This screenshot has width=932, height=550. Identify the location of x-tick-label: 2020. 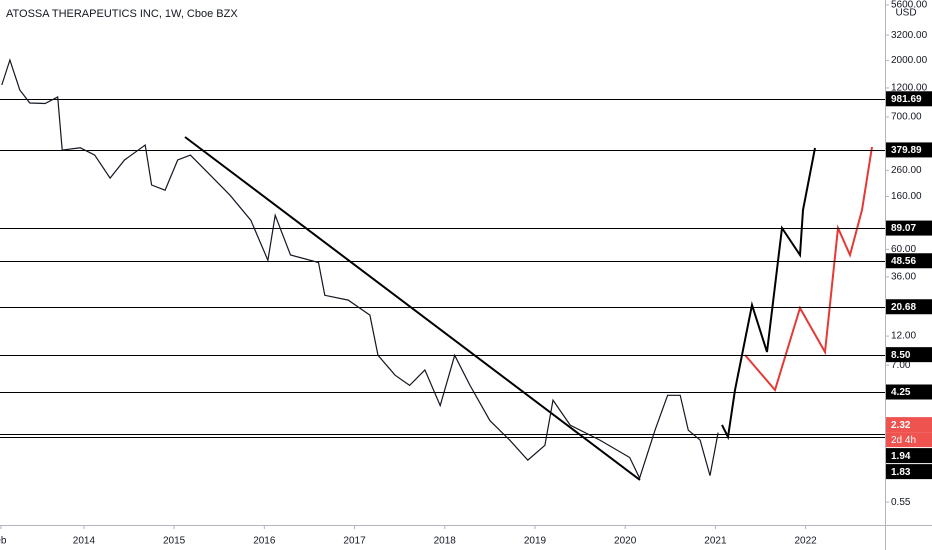
(625, 541).